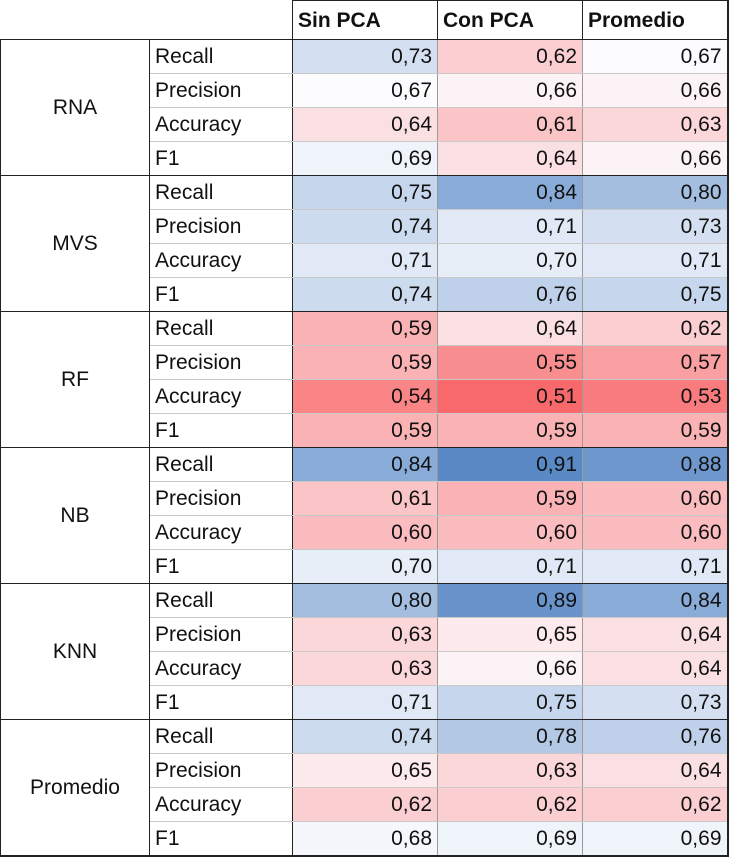  I want to click on value-cell: 0,55, so click(510, 362).